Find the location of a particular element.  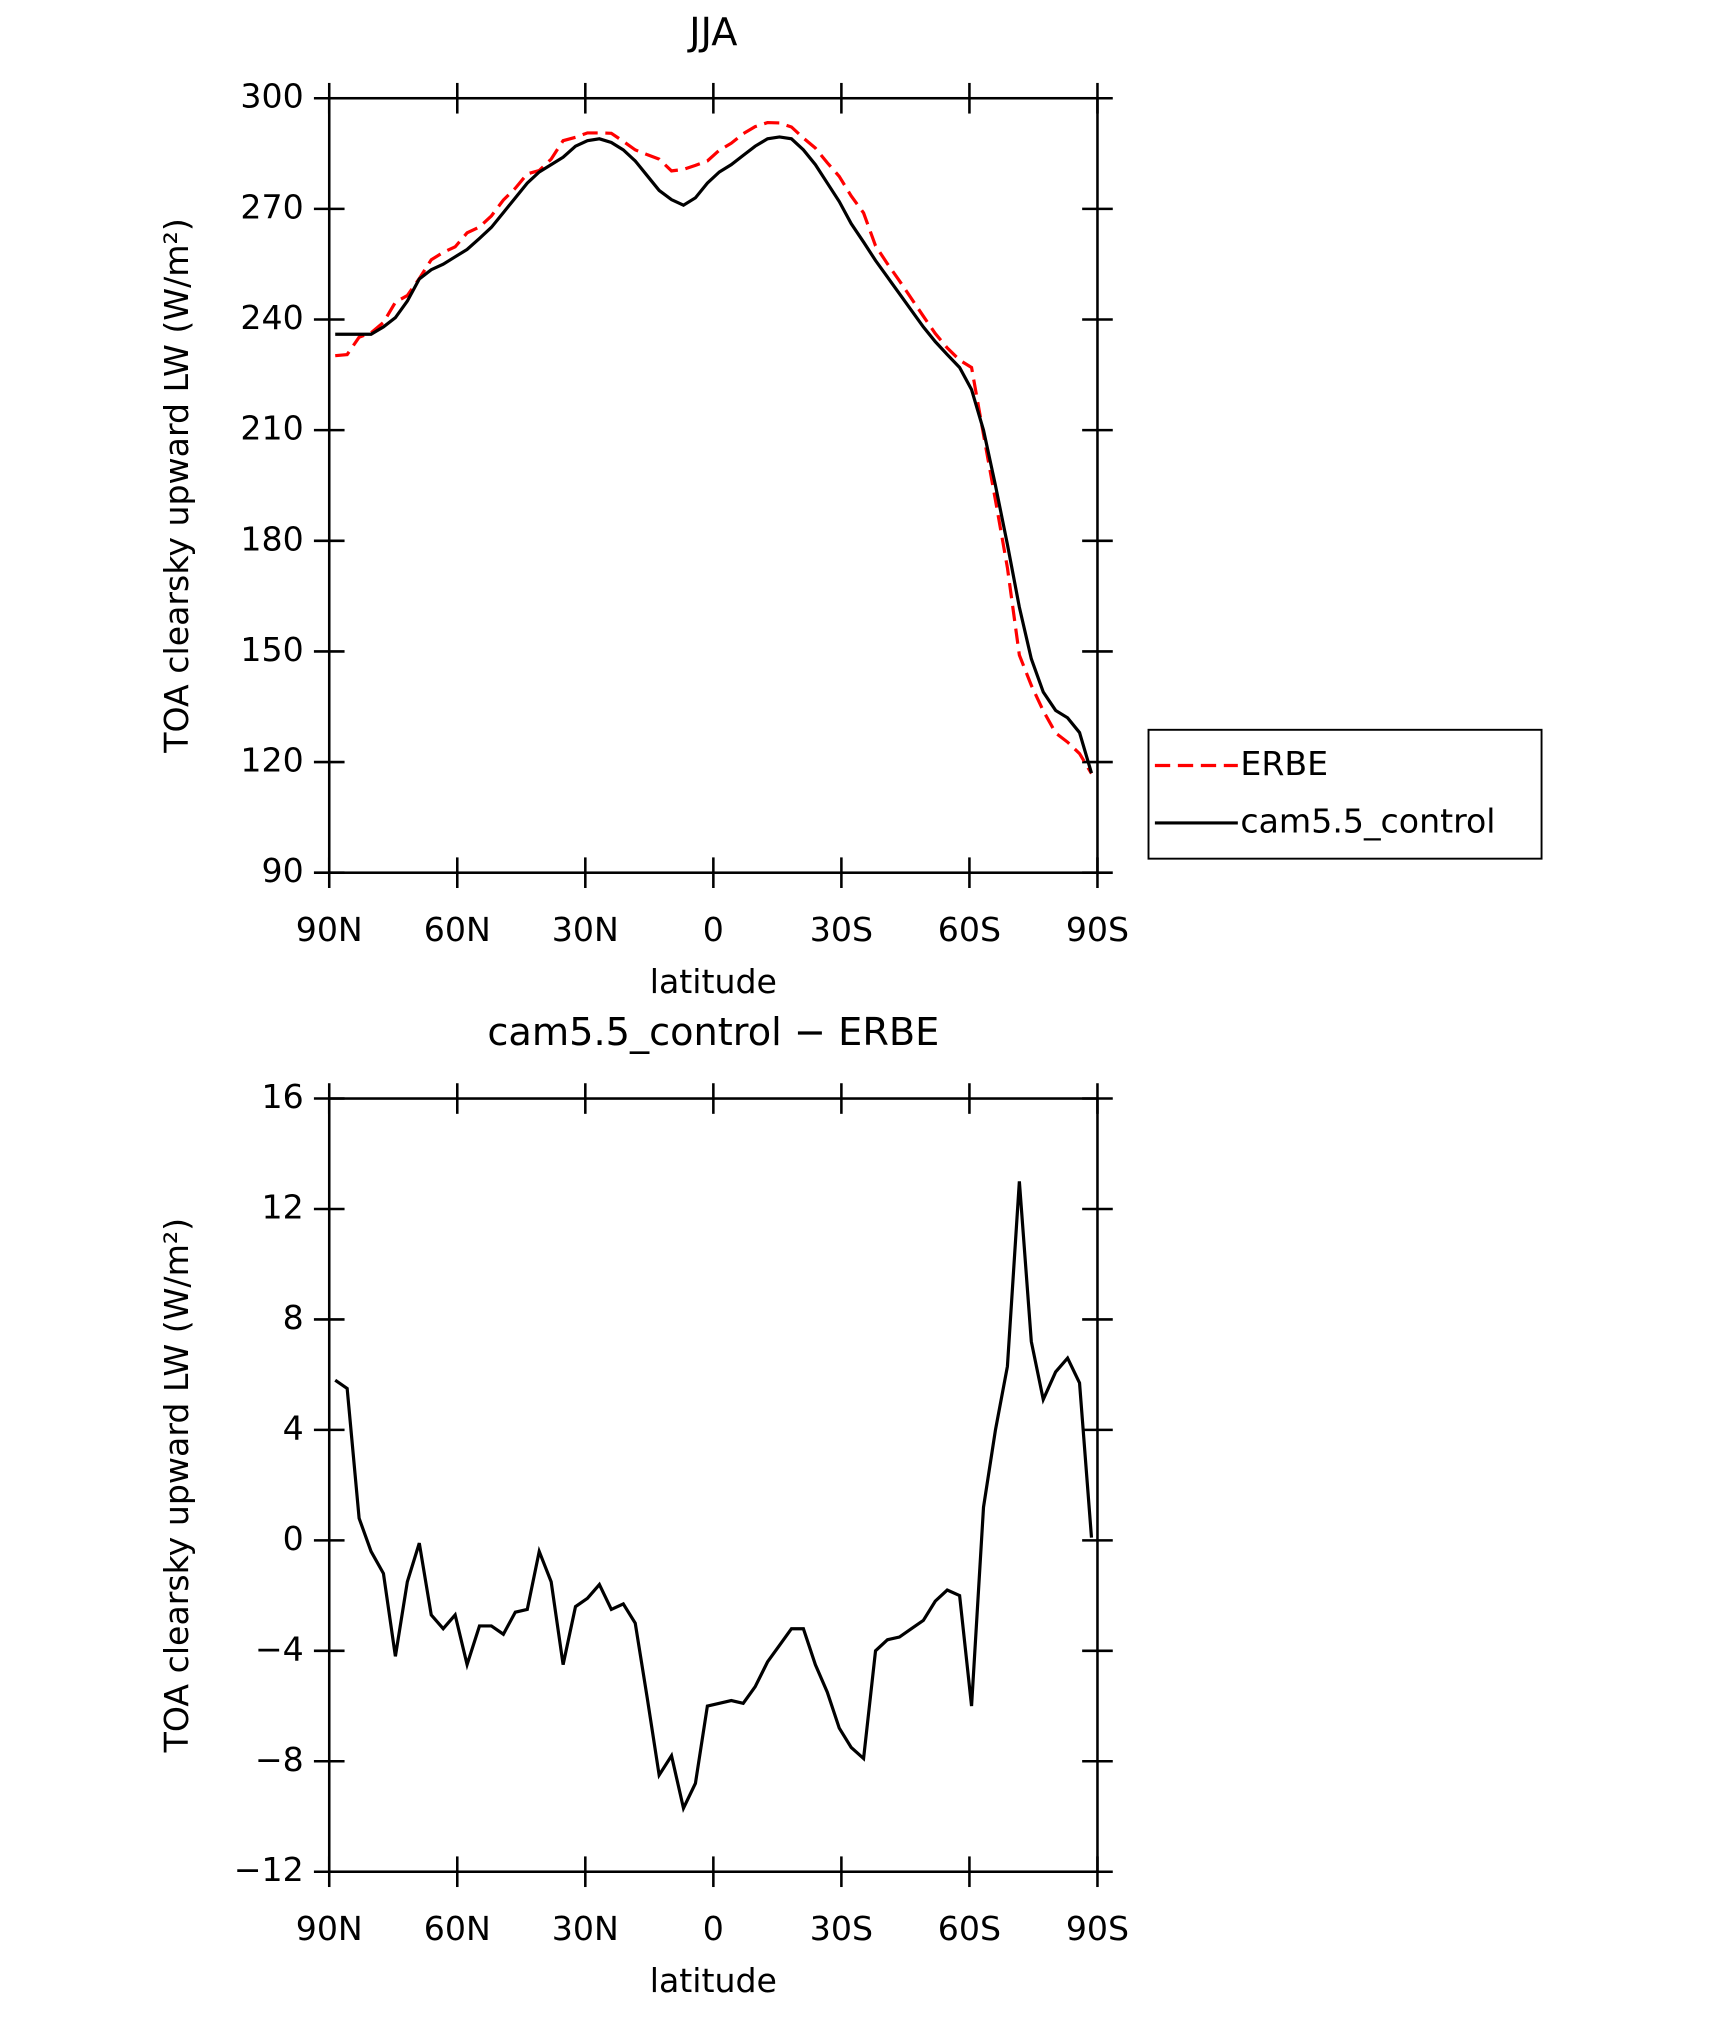

legend-box is located at coordinates (1345, 794).